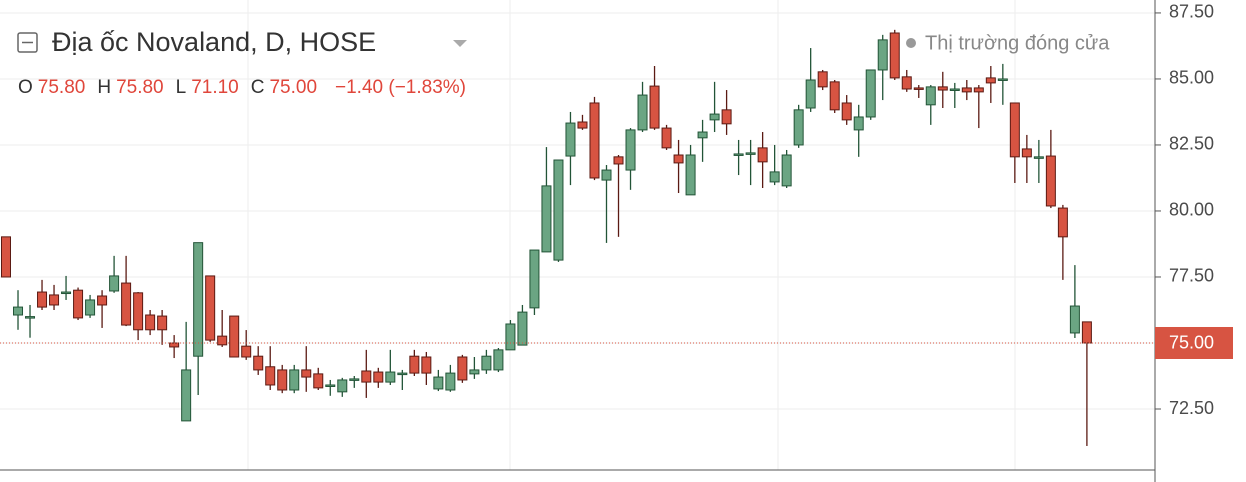 Image resolution: width=1246 pixels, height=482 pixels. What do you see at coordinates (911, 43) in the screenshot?
I see `status-dot` at bounding box center [911, 43].